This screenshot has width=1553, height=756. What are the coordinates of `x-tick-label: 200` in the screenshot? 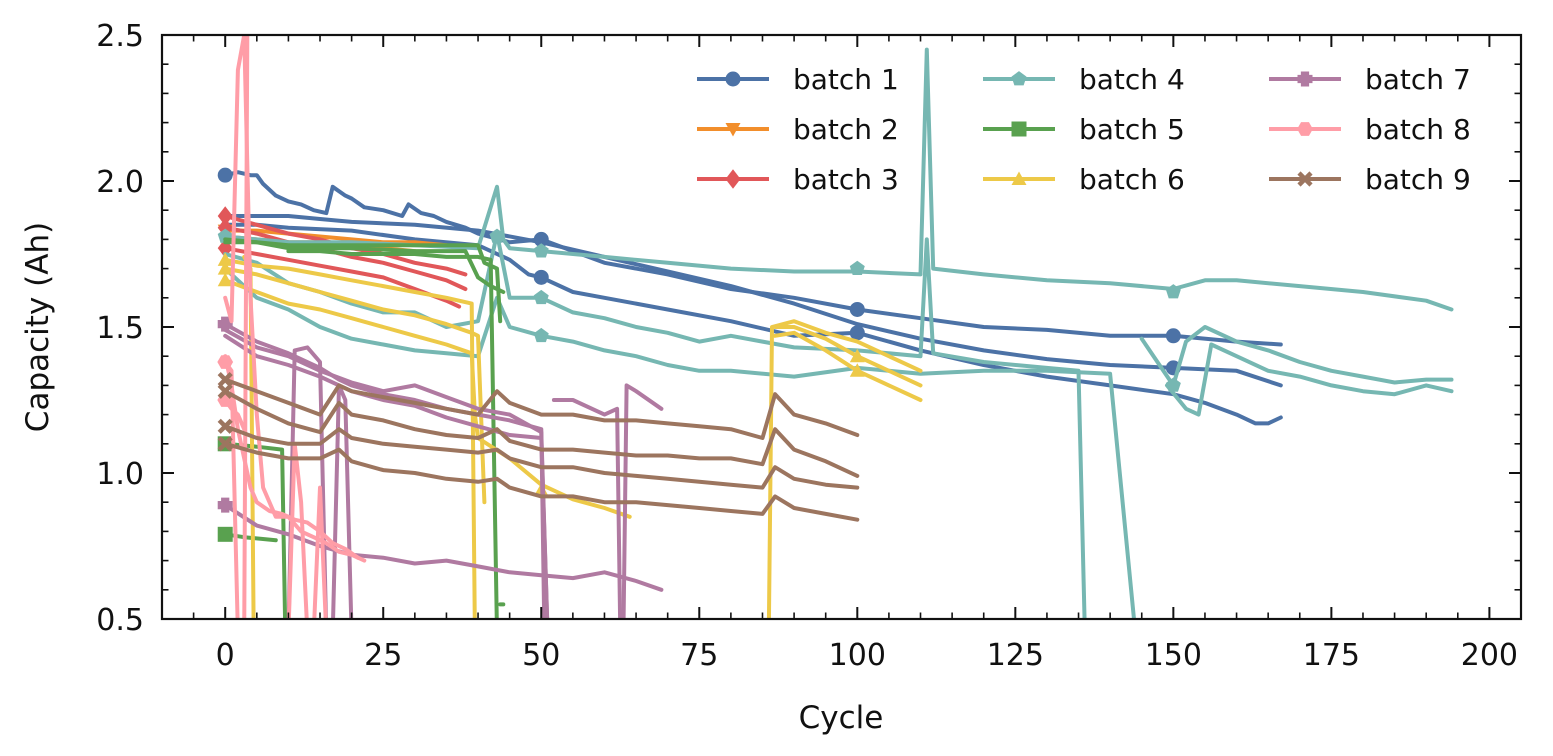 It's located at (1489, 655).